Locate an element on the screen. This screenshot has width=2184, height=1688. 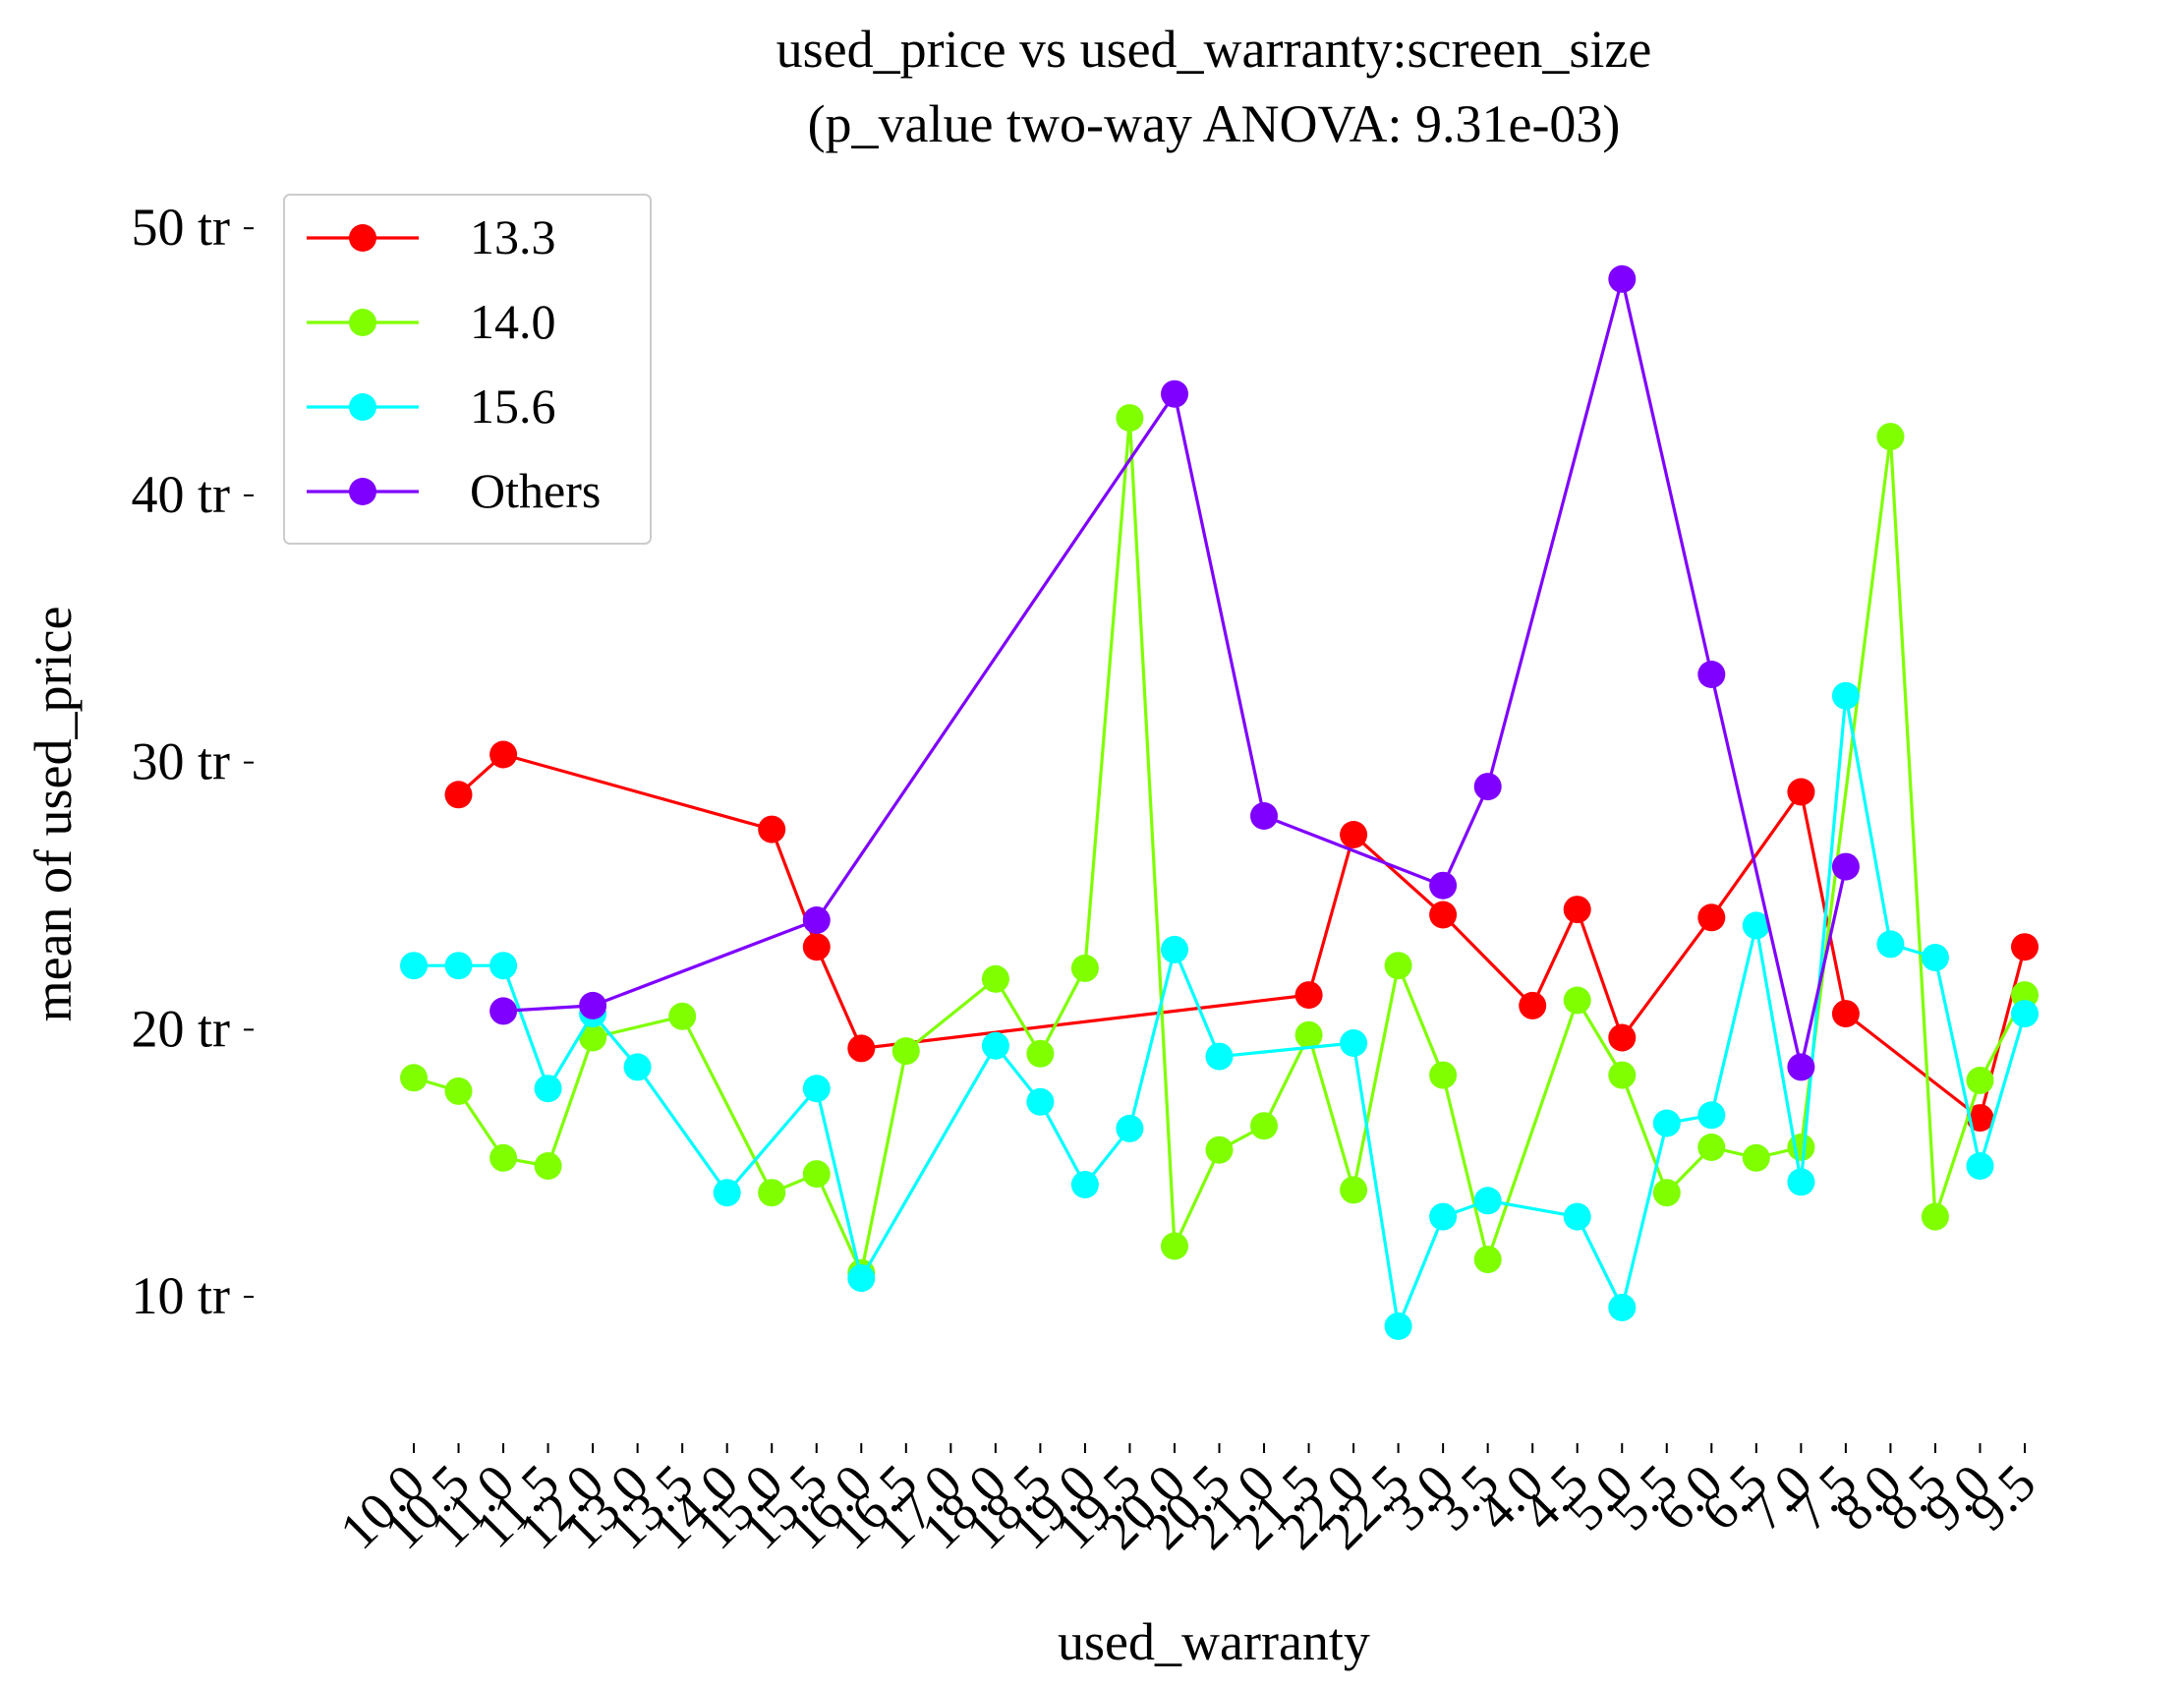
legend-item: Others is located at coordinates (454, 490).